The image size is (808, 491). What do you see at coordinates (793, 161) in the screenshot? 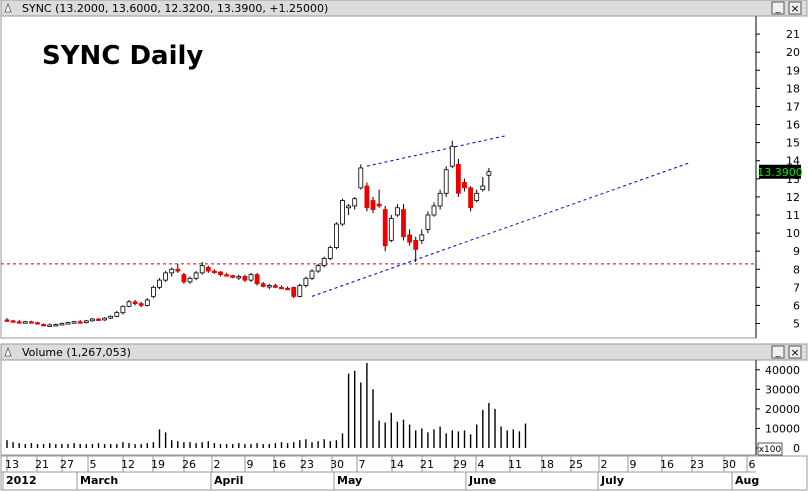
I see `price-tick-label: 14` at bounding box center [793, 161].